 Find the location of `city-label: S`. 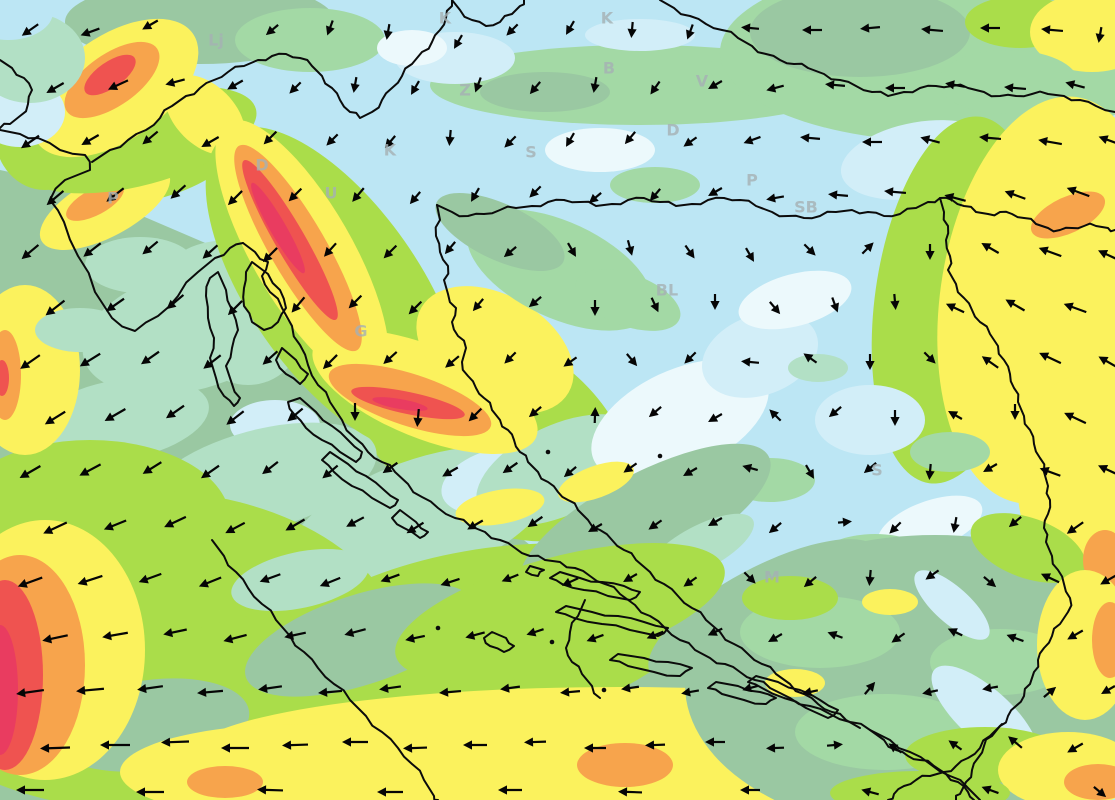

city-label: S is located at coordinates (531, 152).